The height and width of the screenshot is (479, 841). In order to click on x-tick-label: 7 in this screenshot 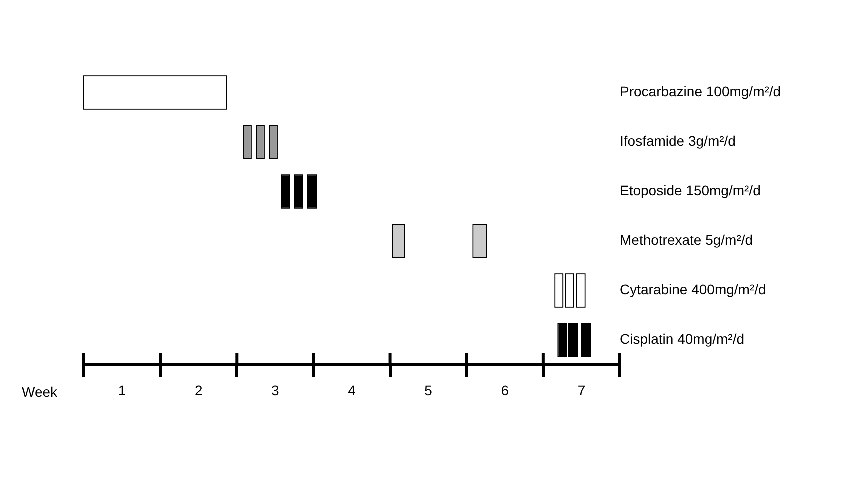, I will do `click(582, 390)`.